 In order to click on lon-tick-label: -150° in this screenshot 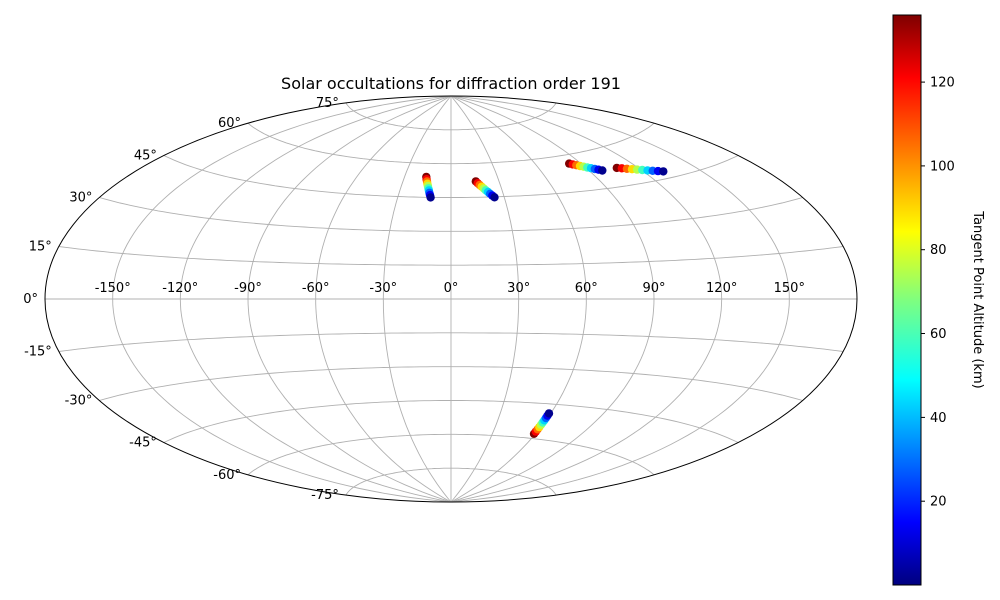, I will do `click(113, 288)`.